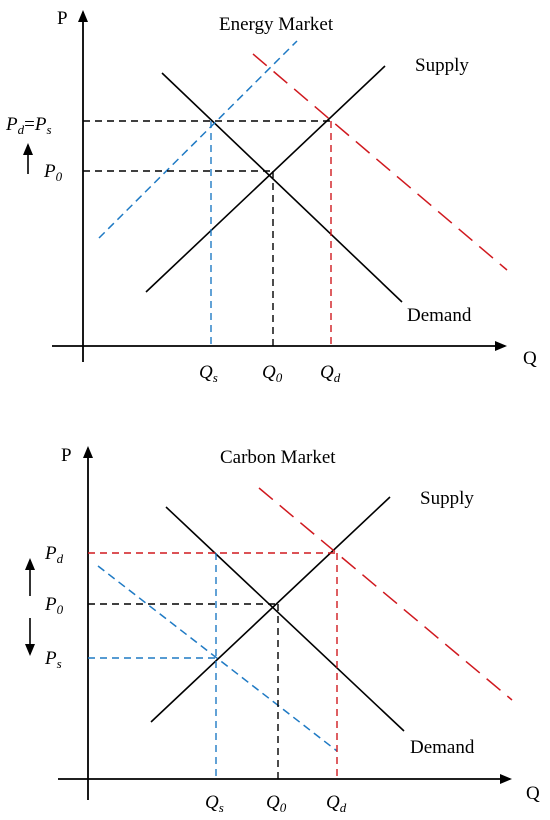 The width and height of the screenshot is (550, 820). Describe the element at coordinates (54, 605) in the screenshot. I see `carbon-price-label-p0: P0` at that location.